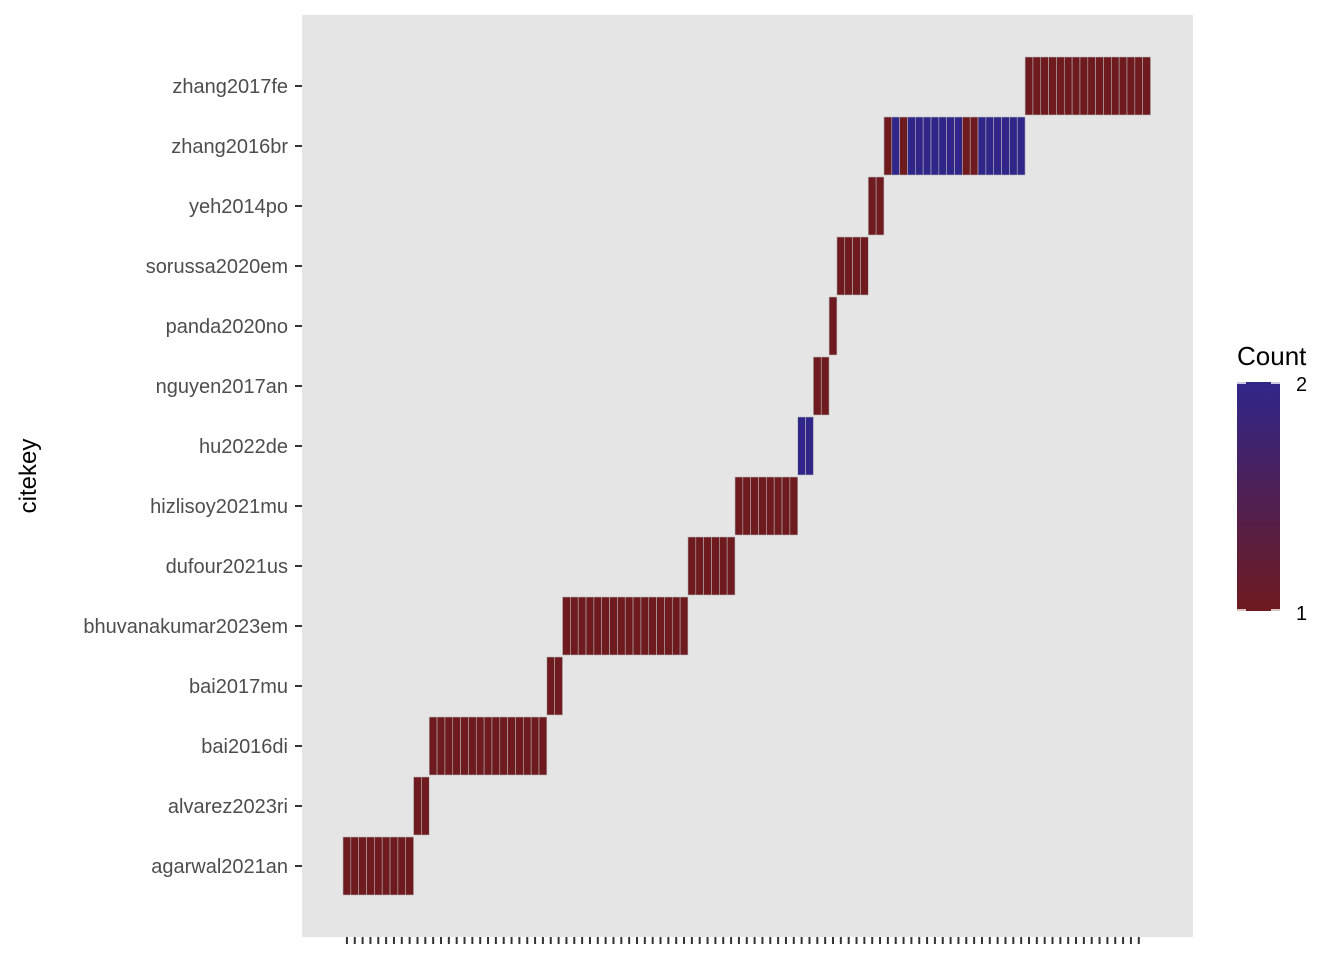 The height and width of the screenshot is (960, 1344). What do you see at coordinates (219, 507) in the screenshot?
I see `y-tick-label: hizlisoy2021mu` at bounding box center [219, 507].